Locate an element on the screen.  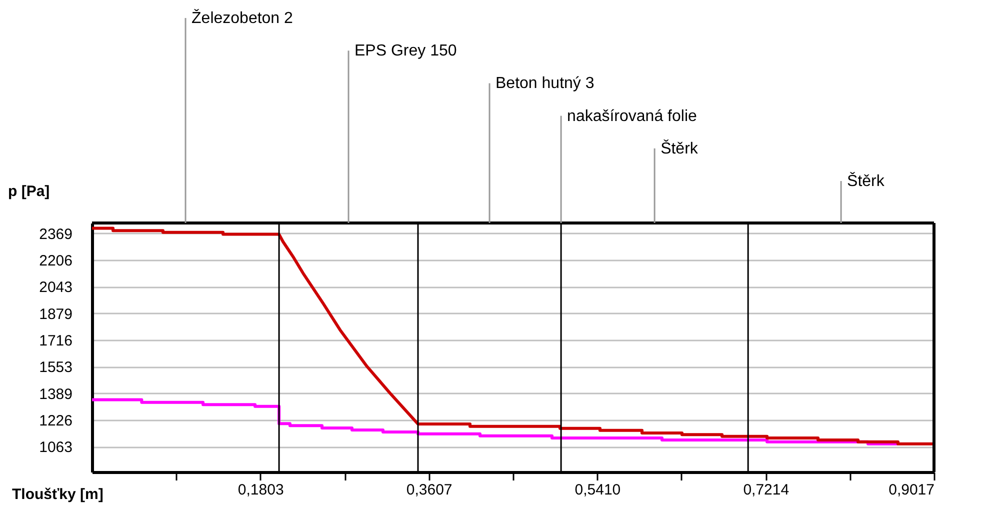
y-tick-label: 1716 is located at coordinates (55, 341).